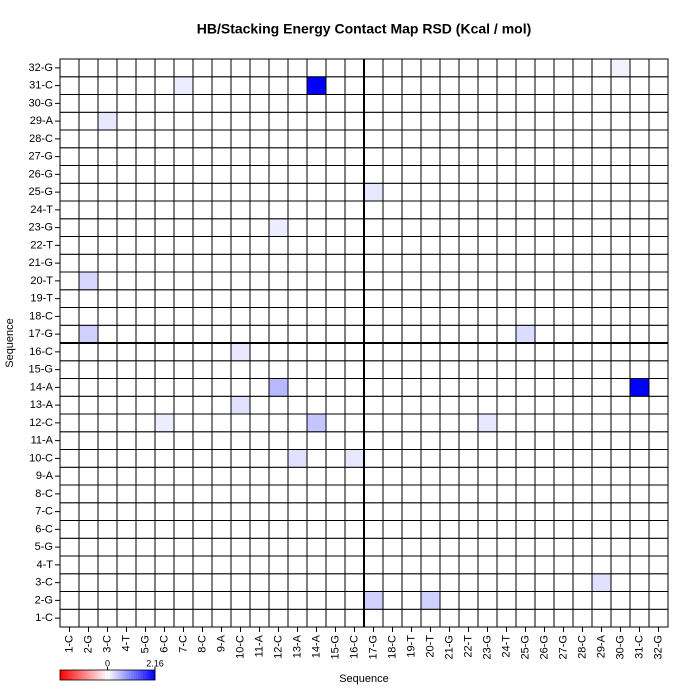  What do you see at coordinates (297, 646) in the screenshot?
I see `x-tick-label: 13-A` at bounding box center [297, 646].